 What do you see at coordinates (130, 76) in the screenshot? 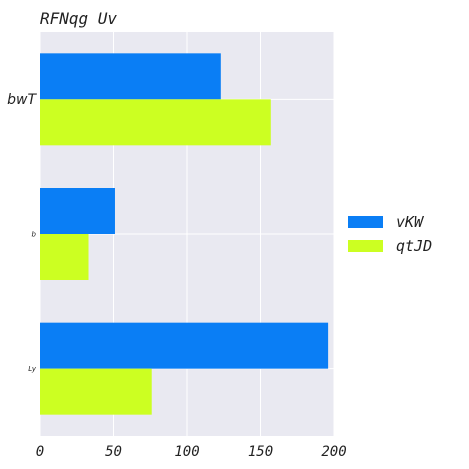
I see `bar-vKW-bwT` at bounding box center [130, 76].